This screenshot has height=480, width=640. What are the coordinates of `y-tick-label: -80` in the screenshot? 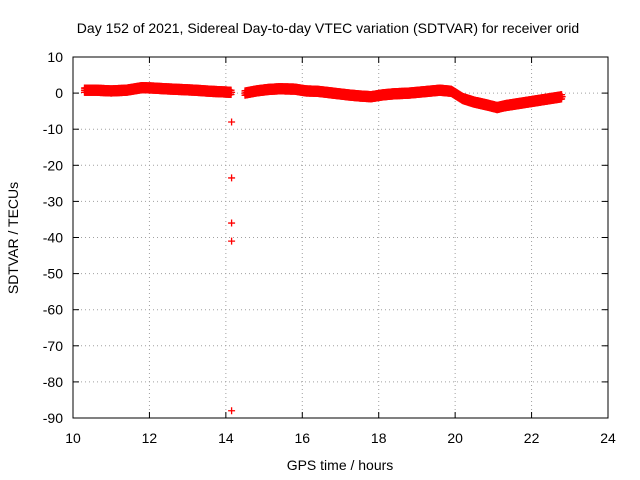 It's located at (53, 382).